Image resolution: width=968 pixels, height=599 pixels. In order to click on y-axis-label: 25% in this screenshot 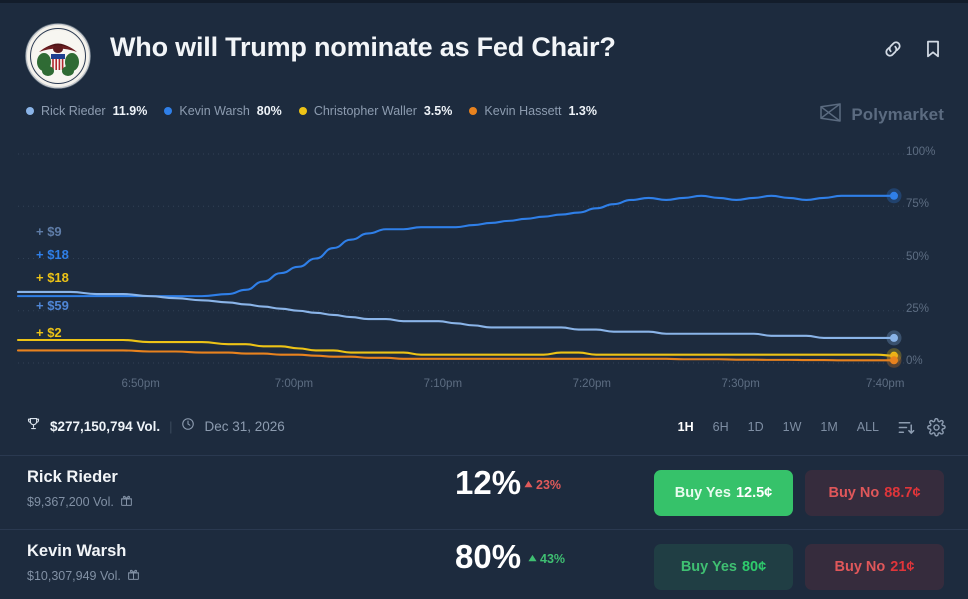, I will do `click(918, 308)`.